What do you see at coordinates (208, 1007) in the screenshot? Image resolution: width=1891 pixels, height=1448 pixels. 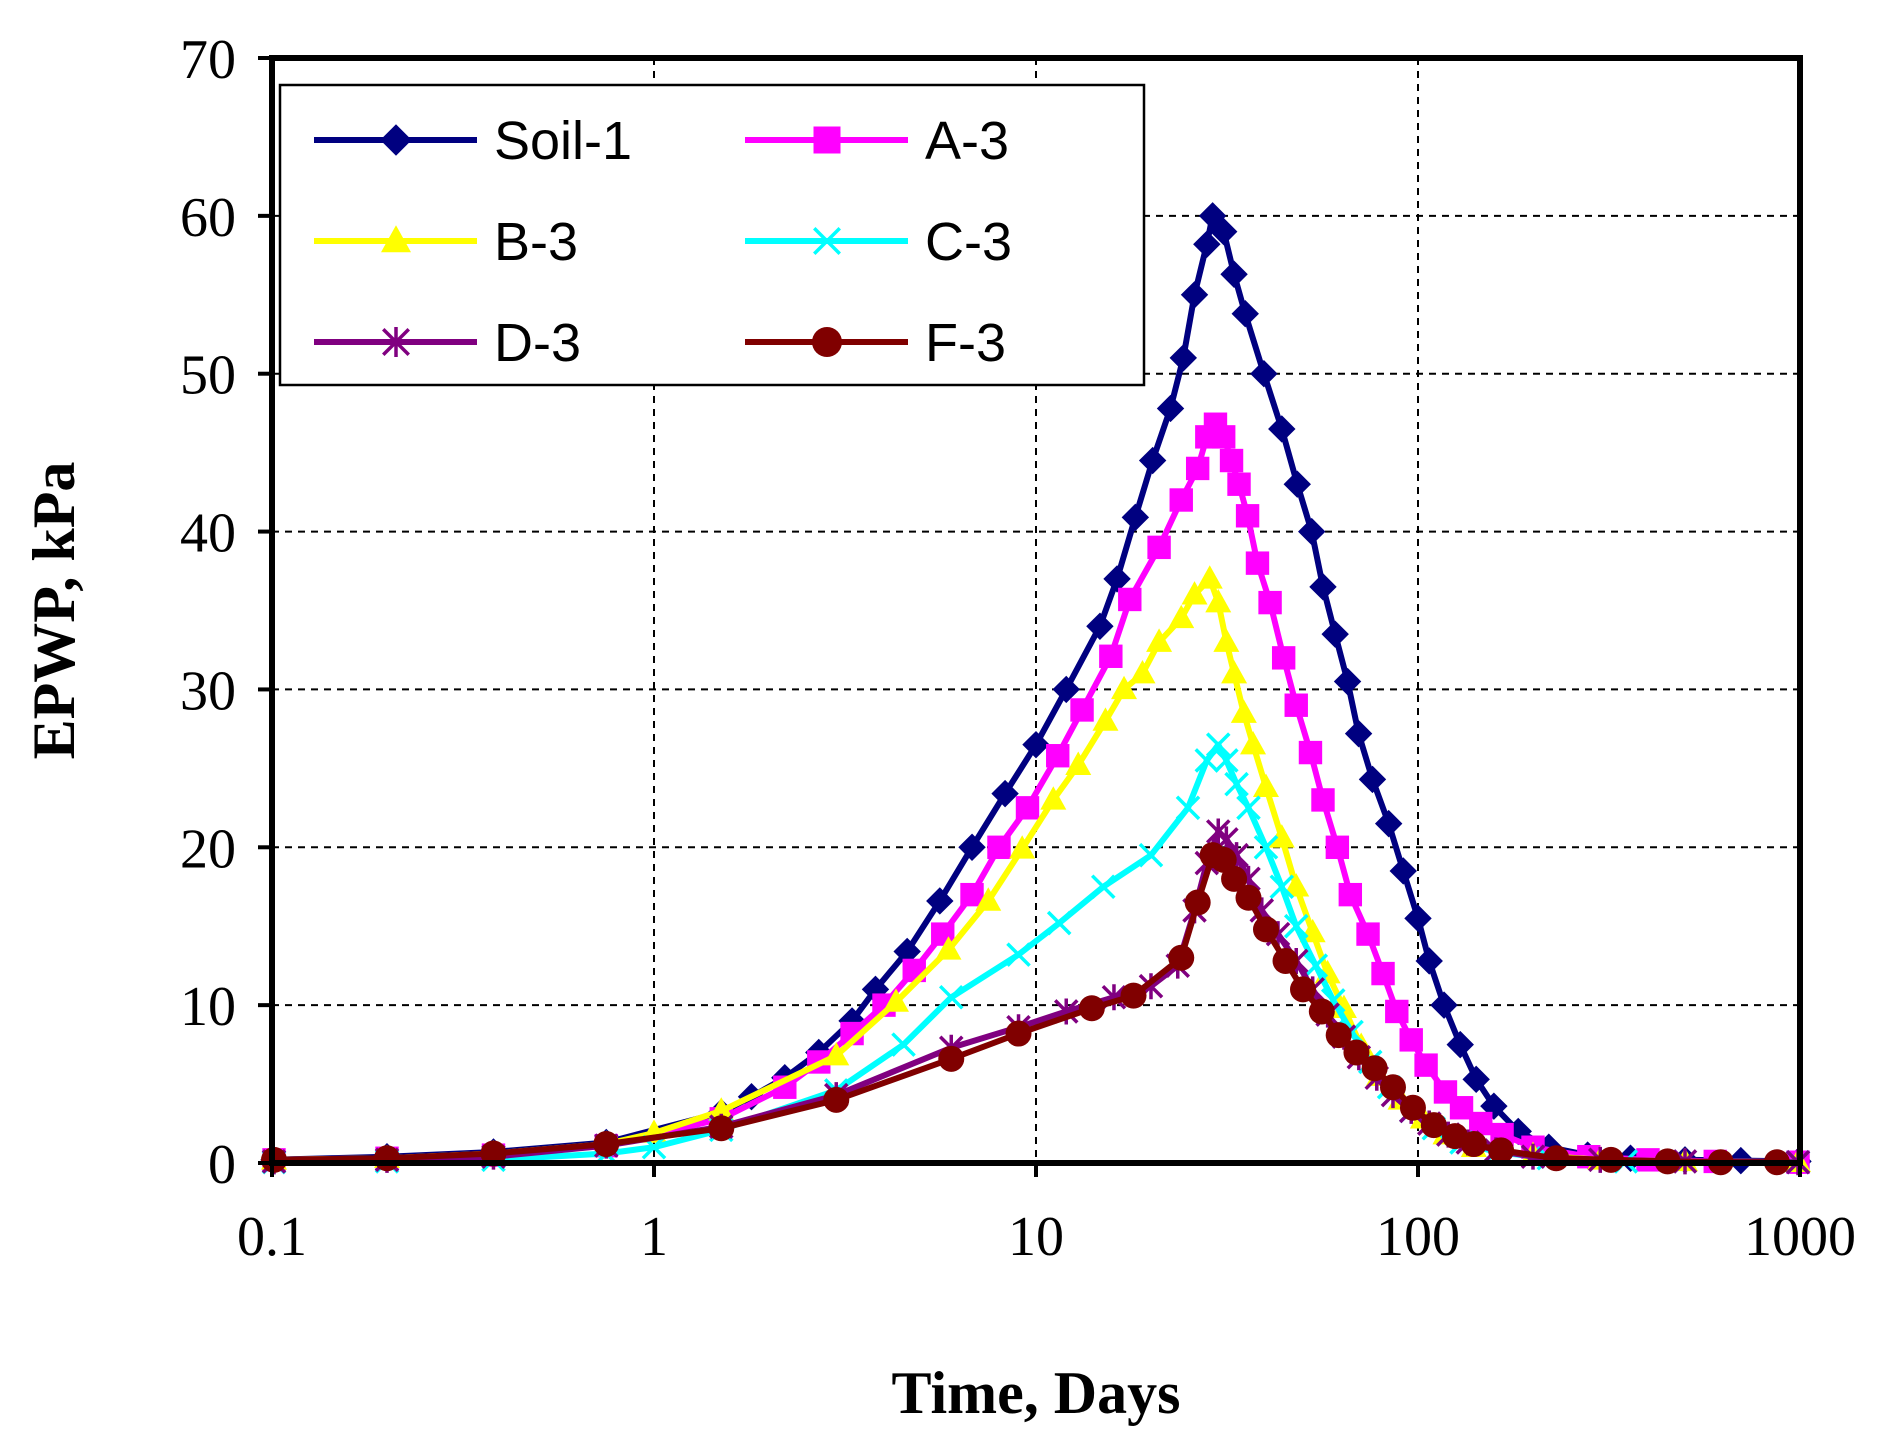 I see `y-tick-label: 10` at bounding box center [208, 1007].